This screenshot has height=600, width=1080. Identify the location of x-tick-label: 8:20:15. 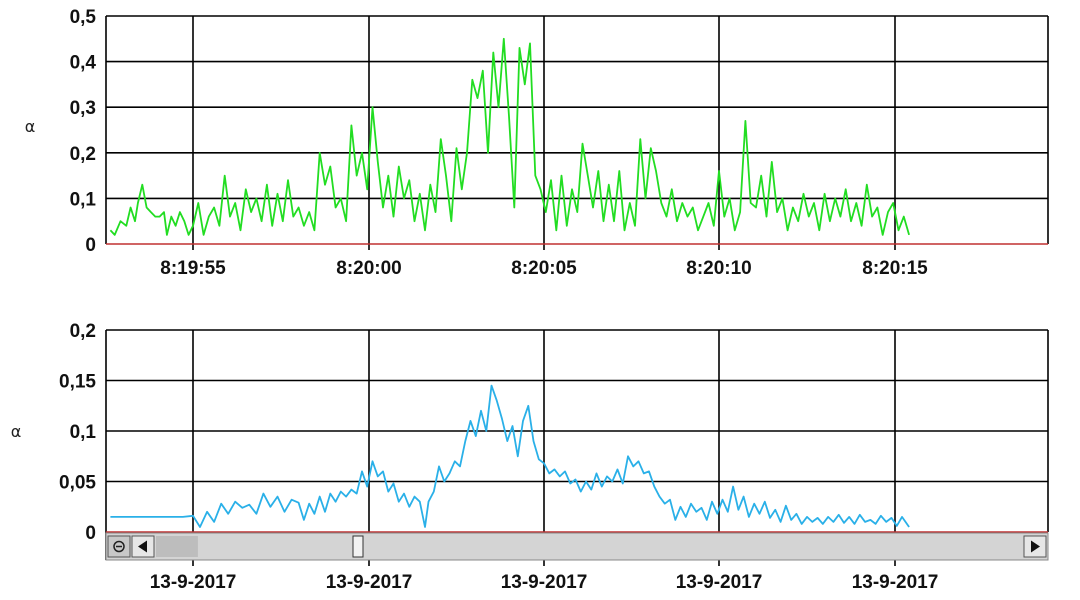
(895, 268).